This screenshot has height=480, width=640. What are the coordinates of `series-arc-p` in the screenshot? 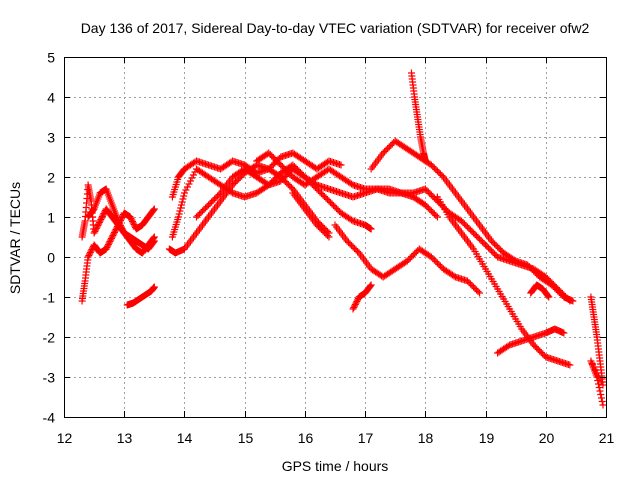 It's located at (531, 341).